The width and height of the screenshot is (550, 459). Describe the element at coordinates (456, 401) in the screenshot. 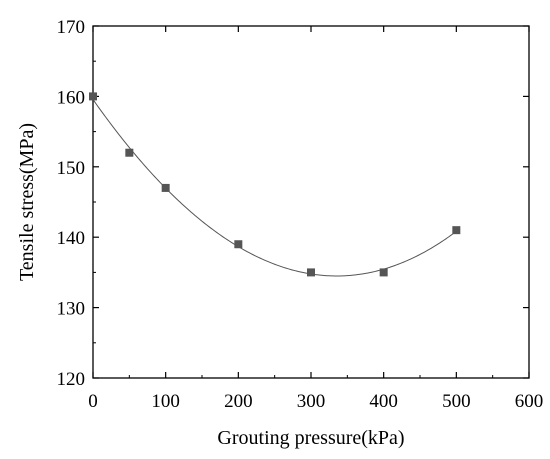

I see `x-tick-label: 500` at that location.